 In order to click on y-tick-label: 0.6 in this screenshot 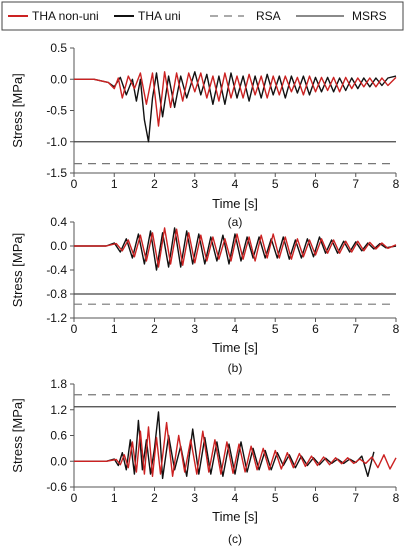, I will do `click(58, 436)`.